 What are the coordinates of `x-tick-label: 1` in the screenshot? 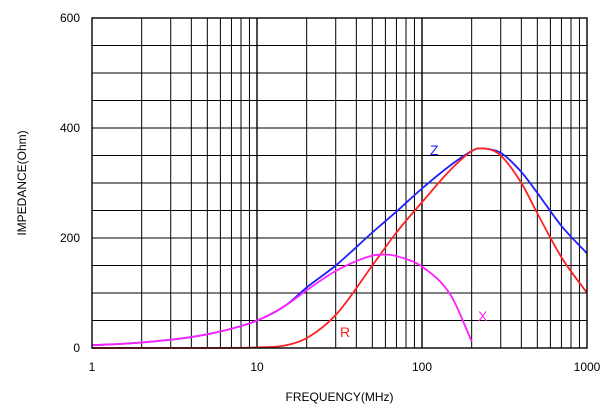 It's located at (92, 367).